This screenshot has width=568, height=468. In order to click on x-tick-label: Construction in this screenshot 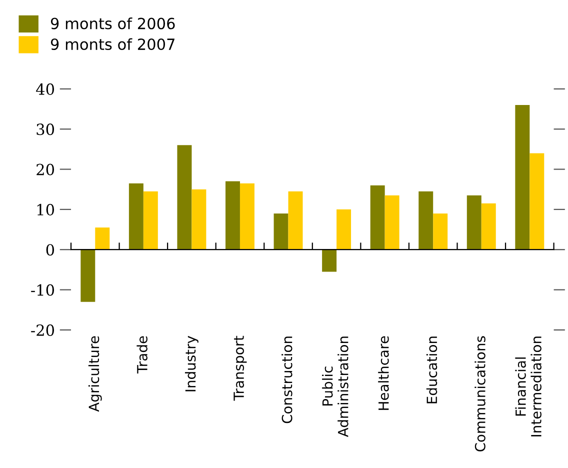, I will do `click(287, 380)`.